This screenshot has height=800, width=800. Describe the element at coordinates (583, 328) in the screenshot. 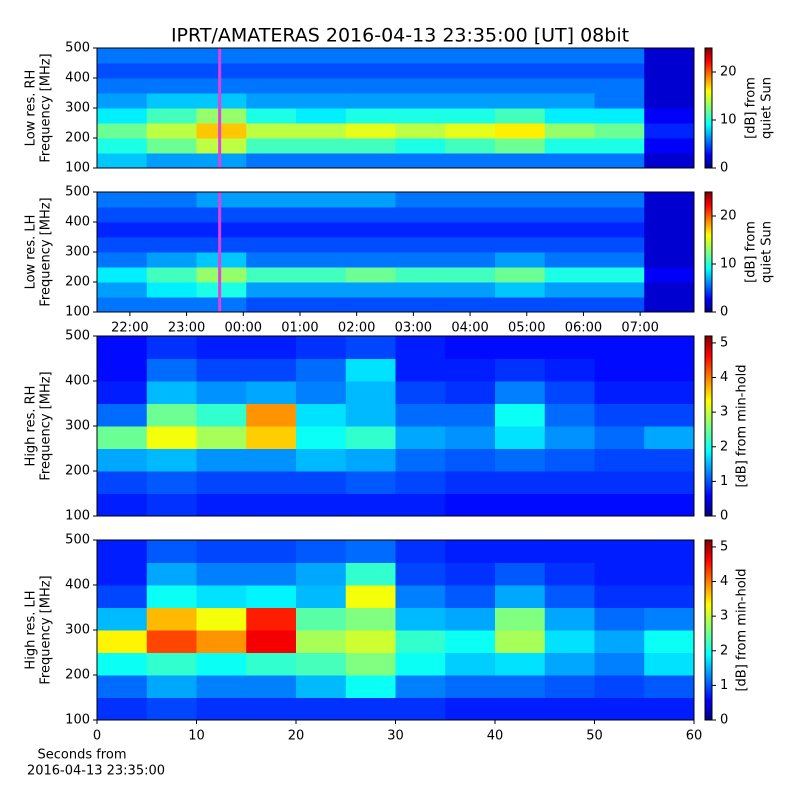

I see `x-tick-label: 06:00` at that location.